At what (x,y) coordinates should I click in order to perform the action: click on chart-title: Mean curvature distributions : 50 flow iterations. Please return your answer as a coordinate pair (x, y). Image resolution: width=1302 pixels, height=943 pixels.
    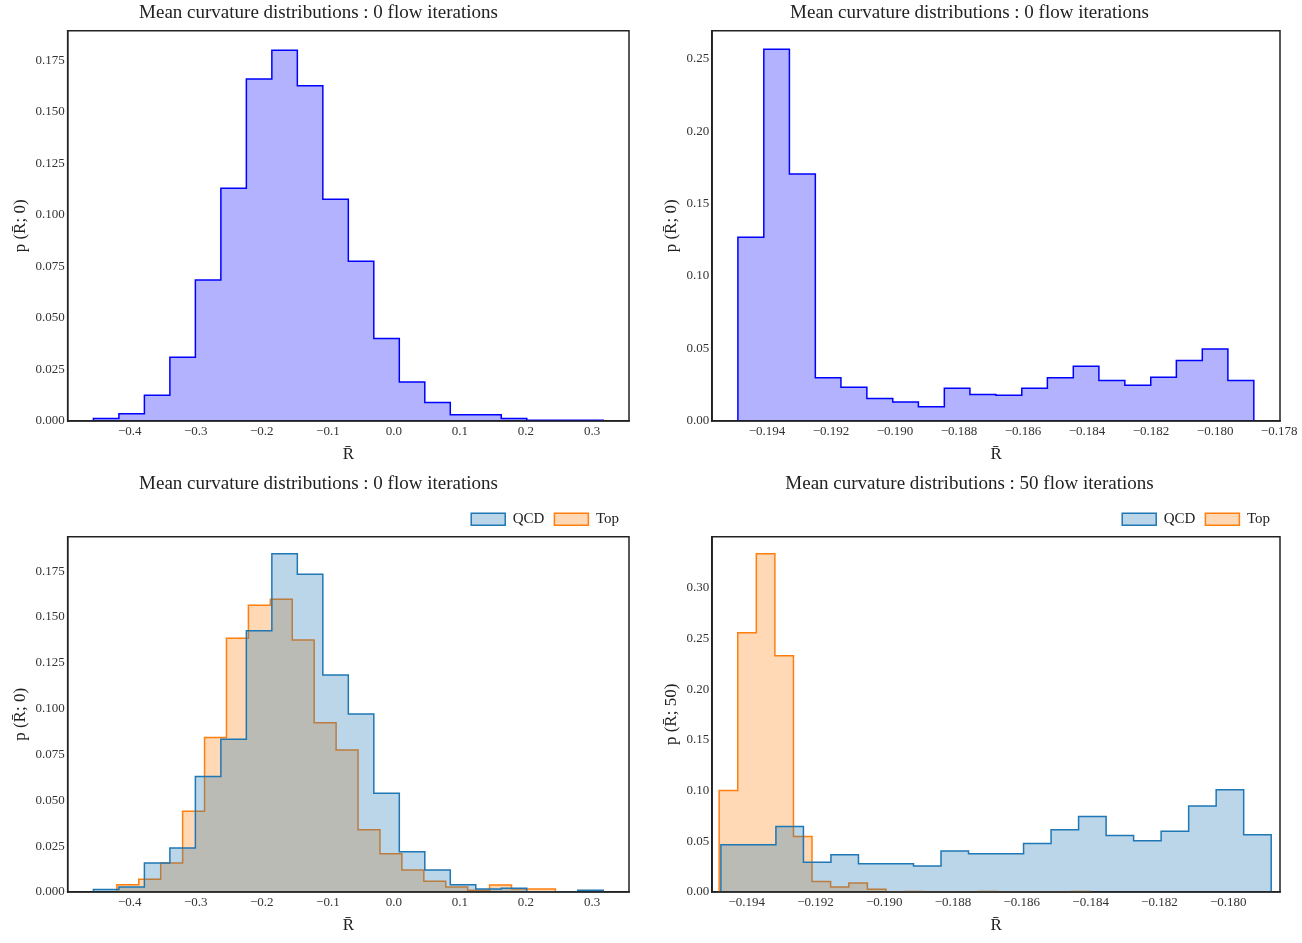
    Looking at the image, I should click on (969, 483).